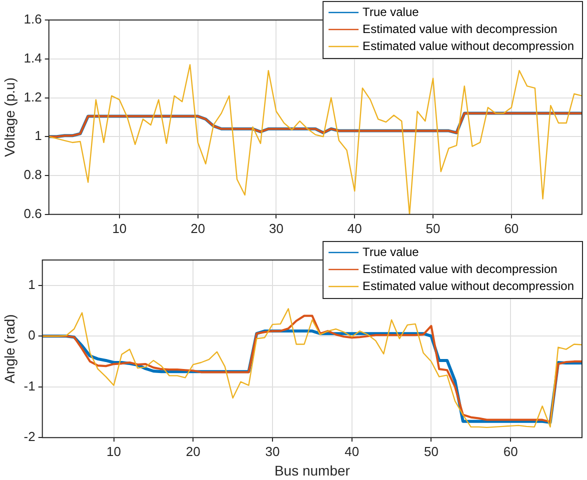 This screenshot has height=480, width=587. What do you see at coordinates (312, 470) in the screenshot?
I see `x-axis-title: Bus number` at bounding box center [312, 470].